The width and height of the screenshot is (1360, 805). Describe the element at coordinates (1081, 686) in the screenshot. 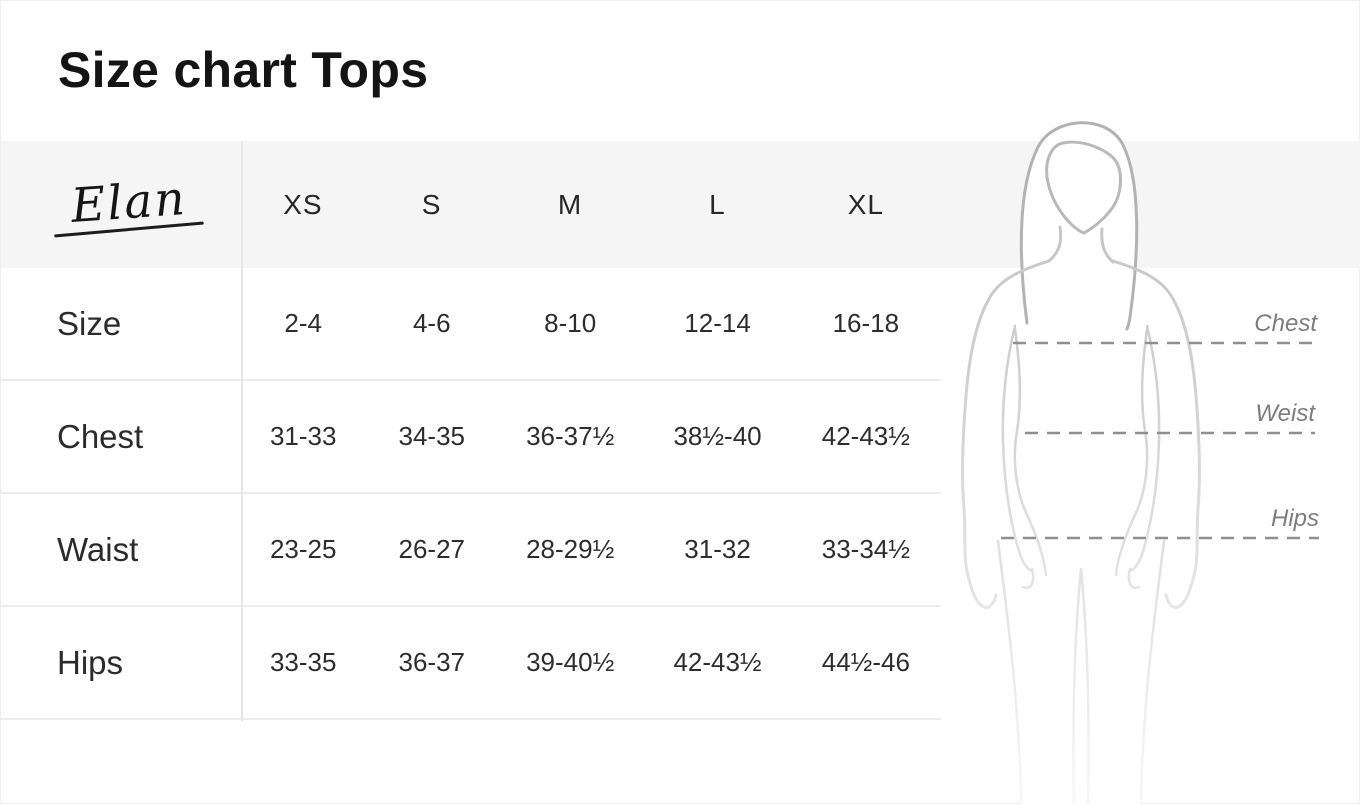

I see `leg-inner-lines` at that location.